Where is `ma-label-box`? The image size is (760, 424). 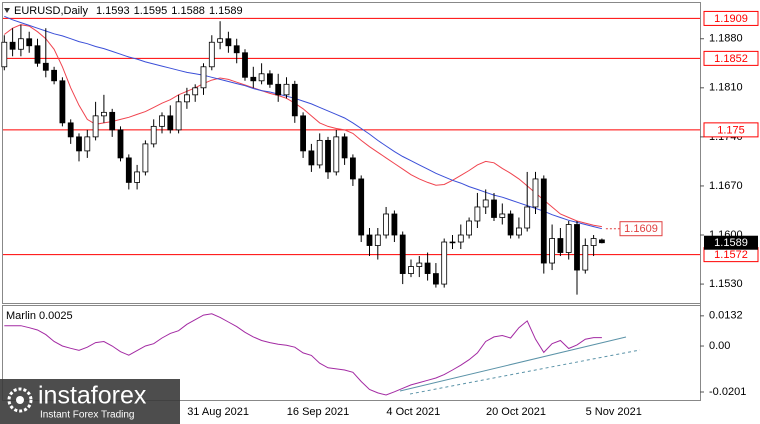
ma-label-box is located at coordinates (641, 229).